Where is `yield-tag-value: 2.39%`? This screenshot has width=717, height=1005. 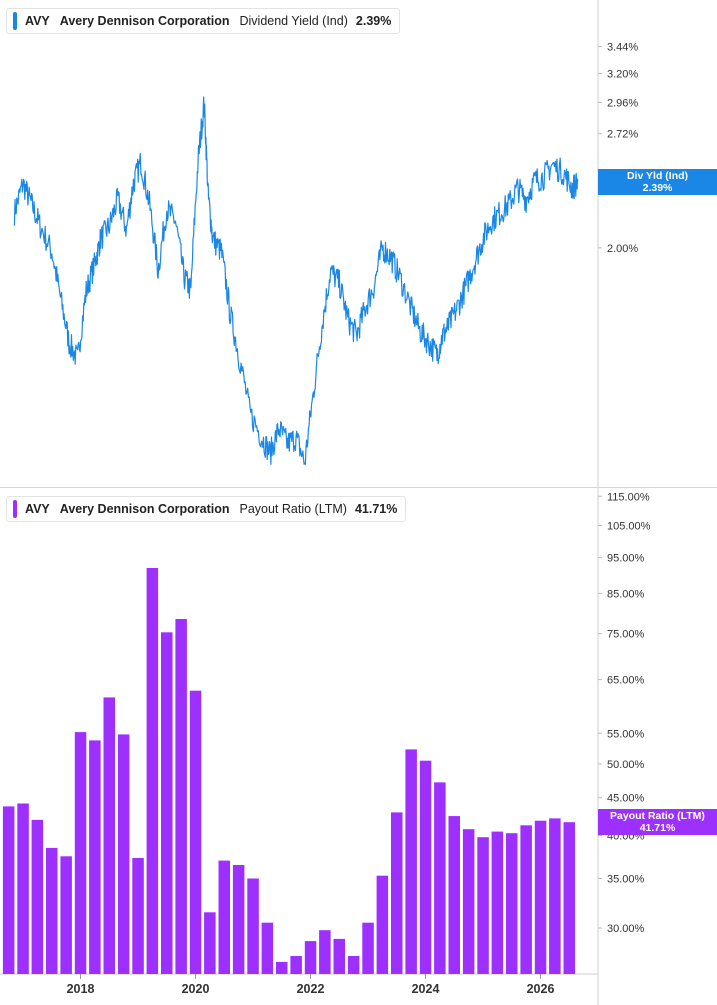
yield-tag-value: 2.39% is located at coordinates (657, 187).